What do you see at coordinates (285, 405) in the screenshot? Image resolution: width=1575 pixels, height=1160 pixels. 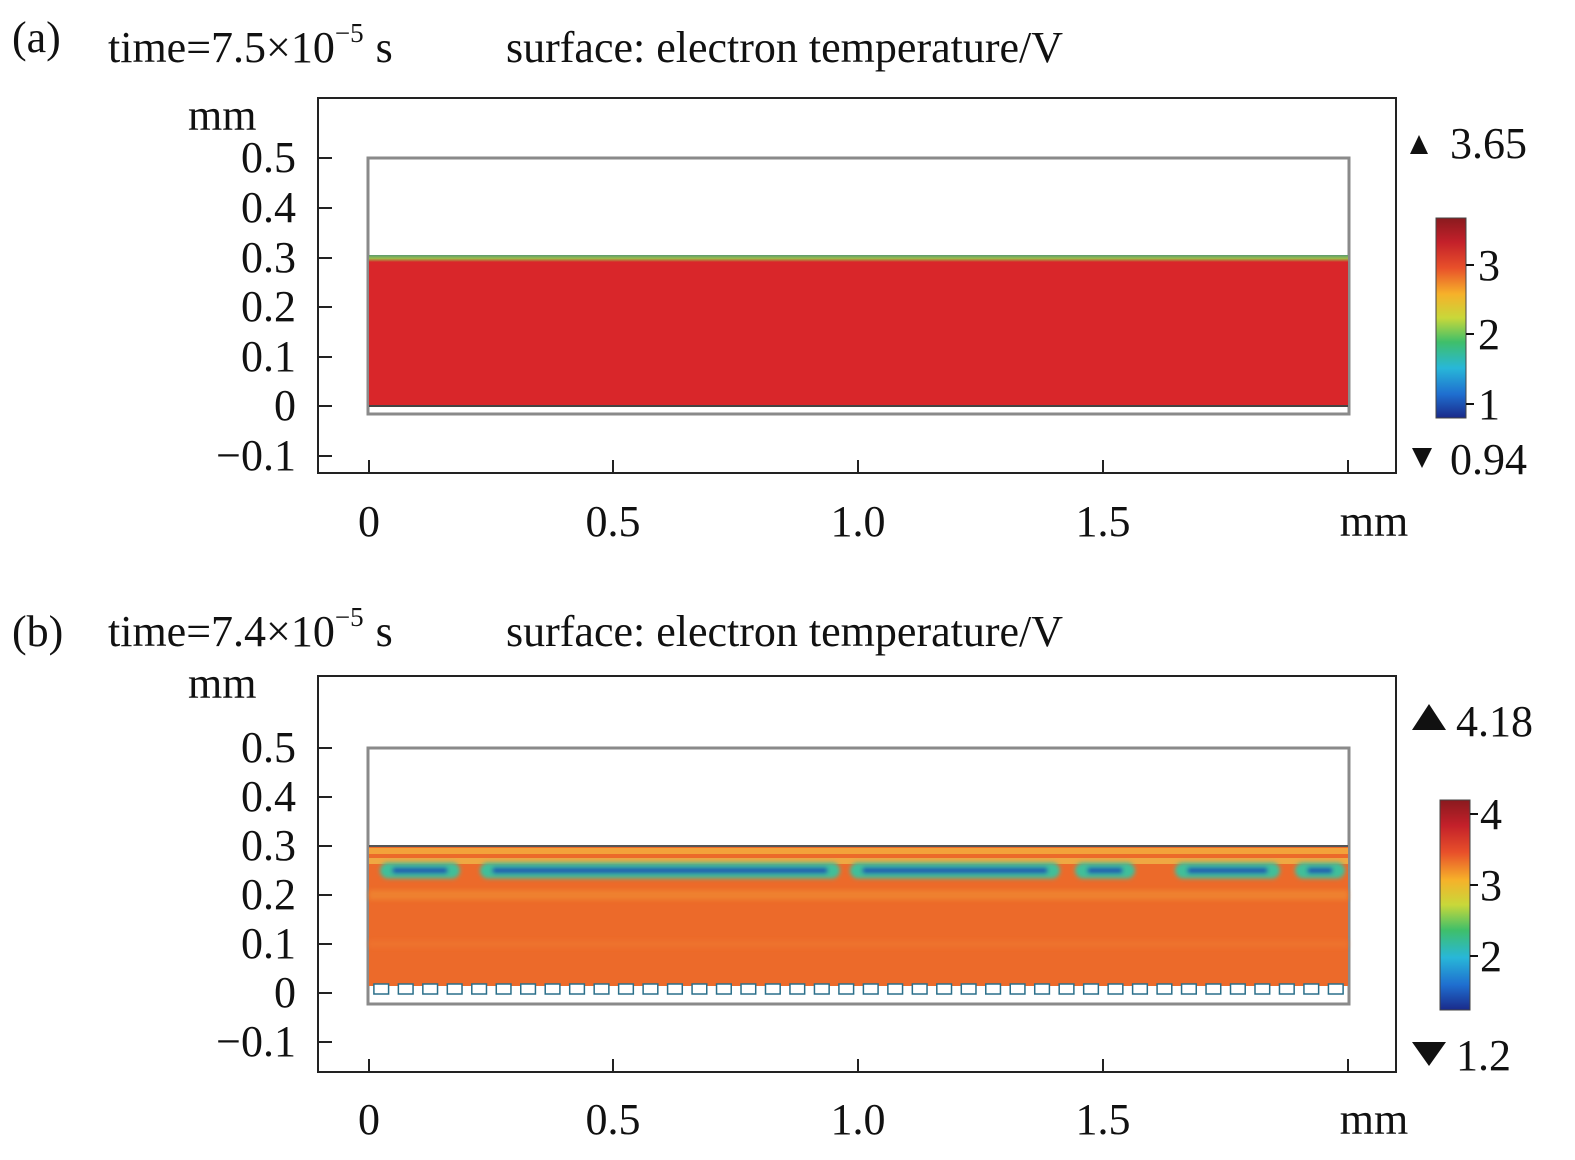 I see `y-tick-label: 0` at bounding box center [285, 405].